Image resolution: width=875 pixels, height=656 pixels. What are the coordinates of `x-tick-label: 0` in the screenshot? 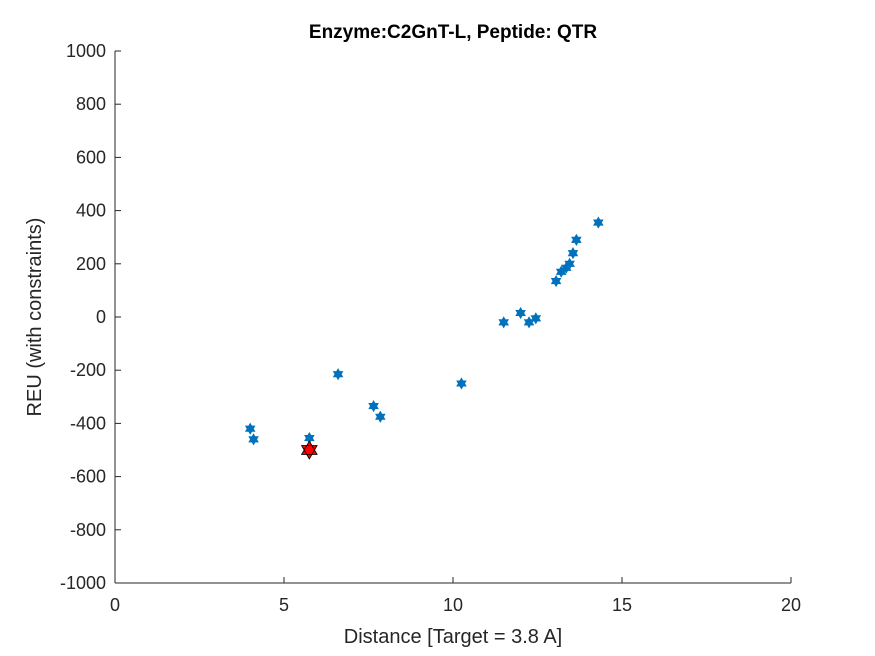 It's located at (115, 605).